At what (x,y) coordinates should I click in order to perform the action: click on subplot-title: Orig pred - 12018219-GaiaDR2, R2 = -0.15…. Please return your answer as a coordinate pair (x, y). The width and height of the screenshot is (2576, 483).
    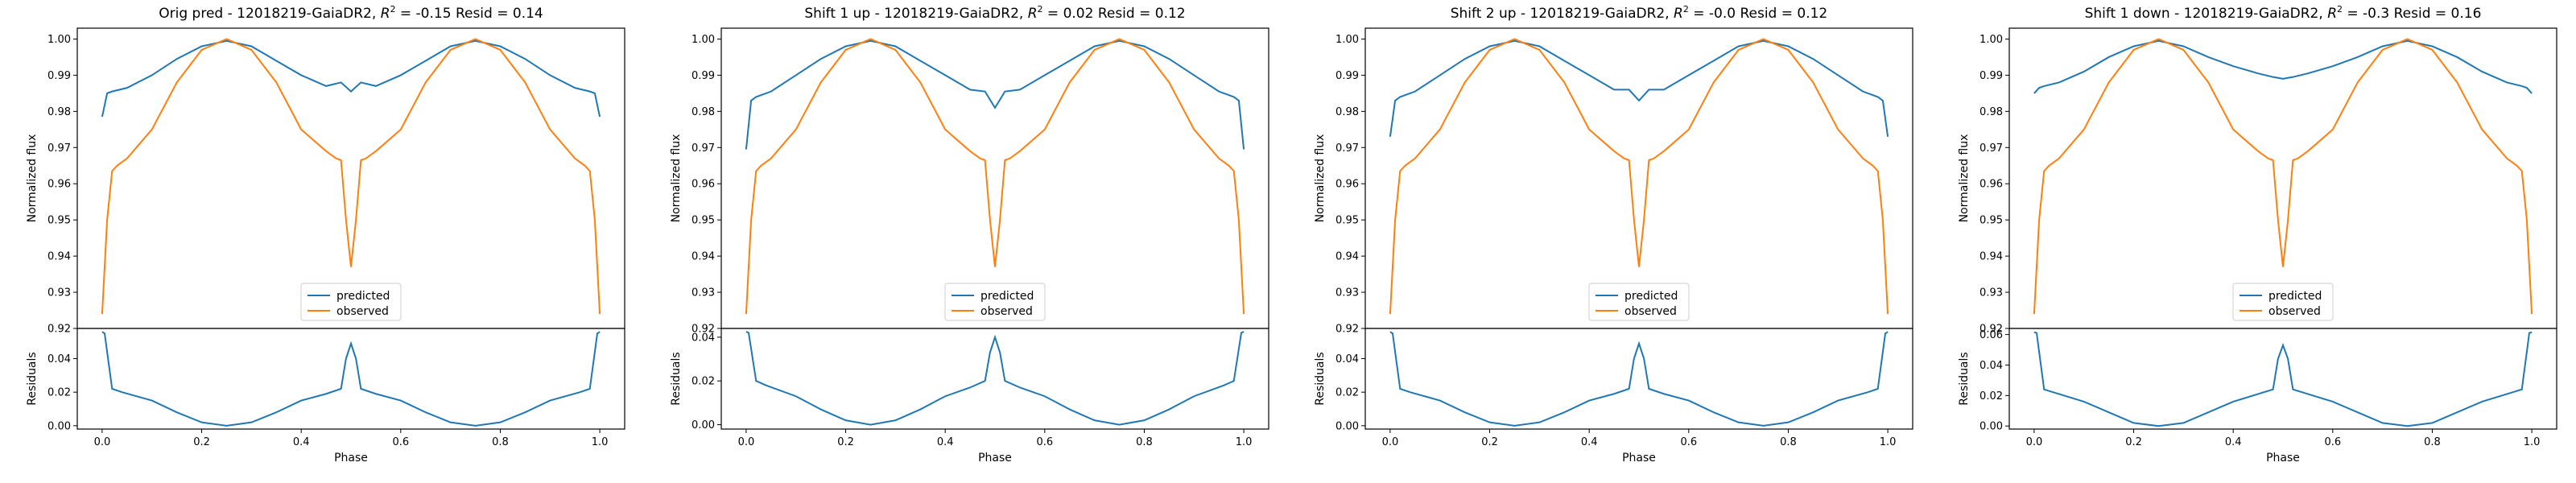
    Looking at the image, I should click on (351, 13).